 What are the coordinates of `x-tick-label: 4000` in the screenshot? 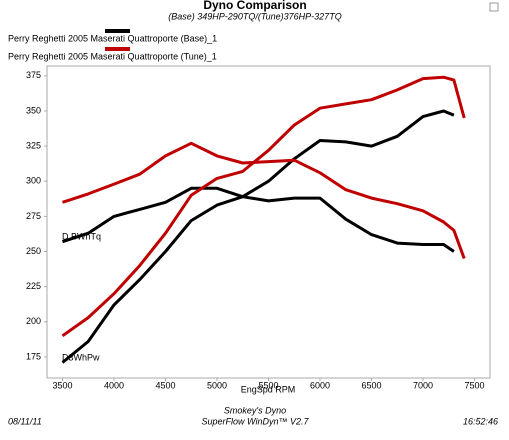 It's located at (114, 385).